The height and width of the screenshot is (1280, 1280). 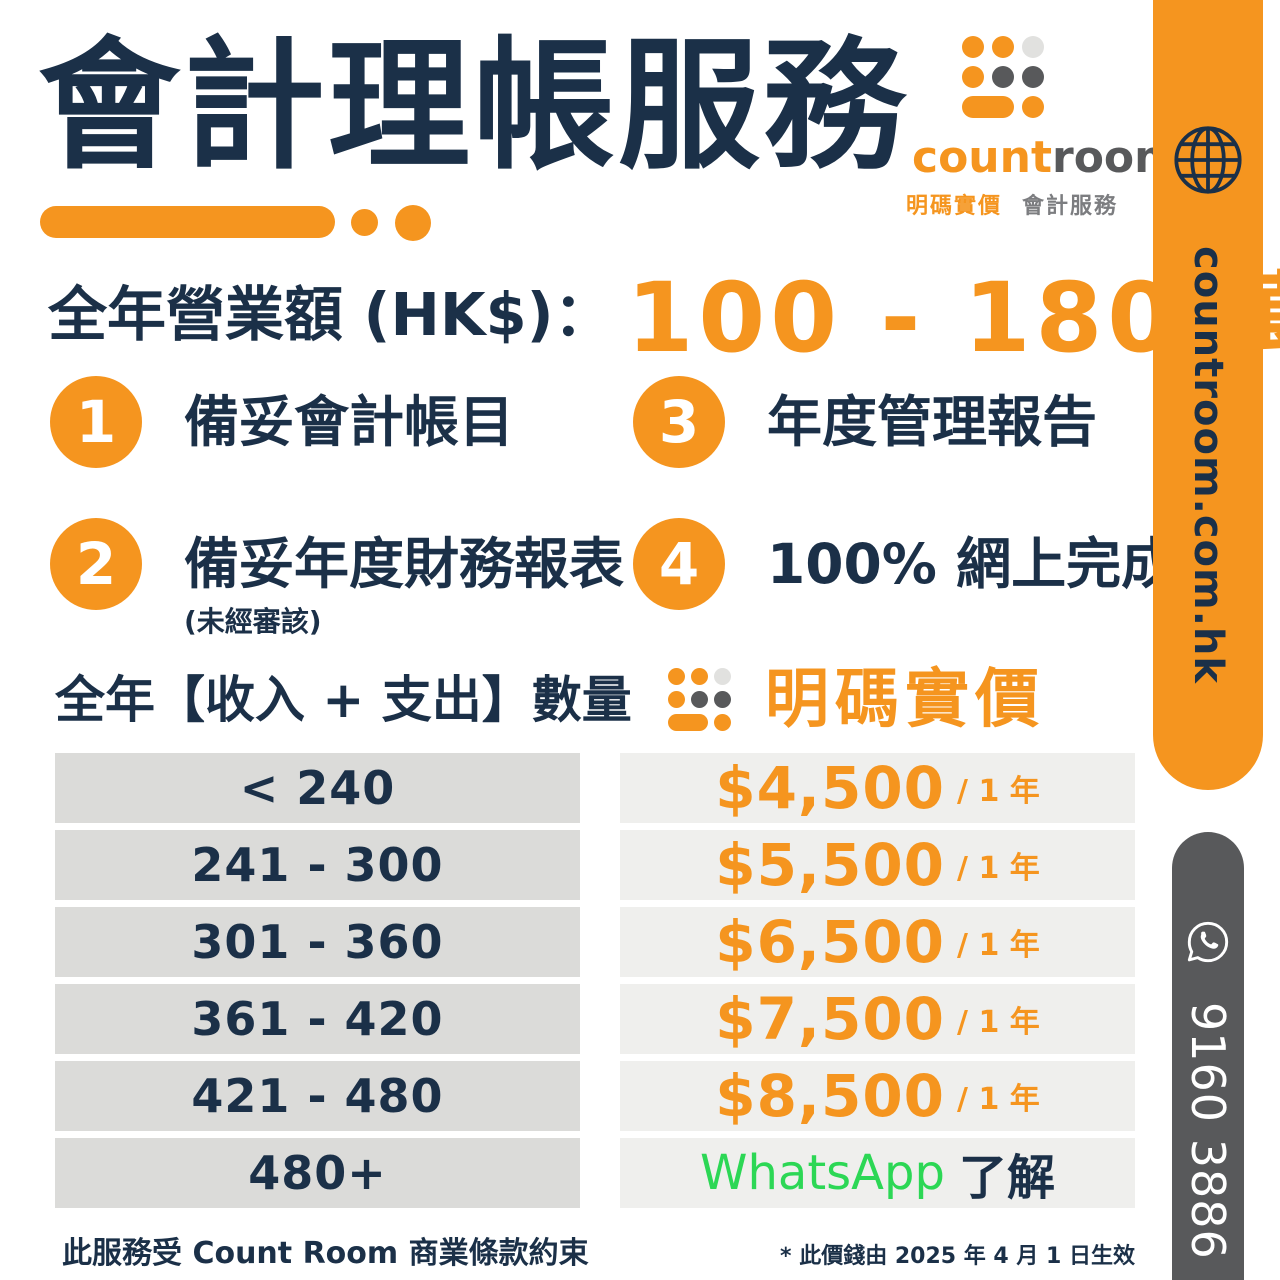 I want to click on price-value: $6,500, so click(x=830, y=942).